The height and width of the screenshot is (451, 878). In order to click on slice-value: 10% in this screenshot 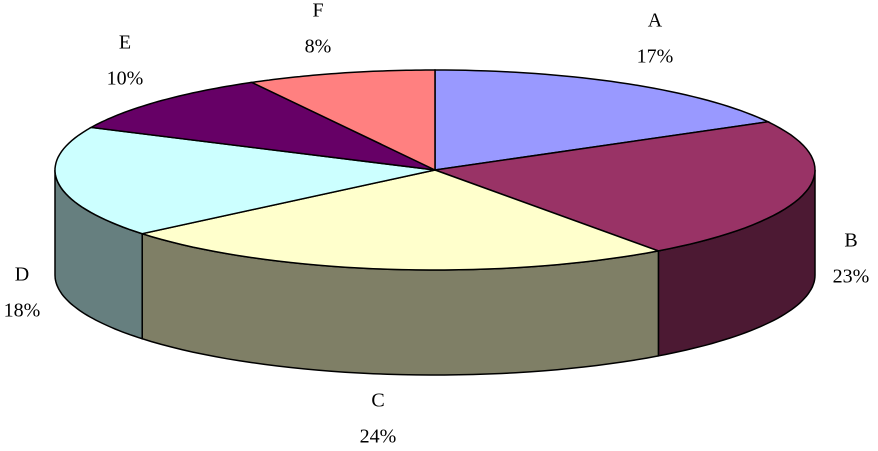, I will do `click(125, 79)`.